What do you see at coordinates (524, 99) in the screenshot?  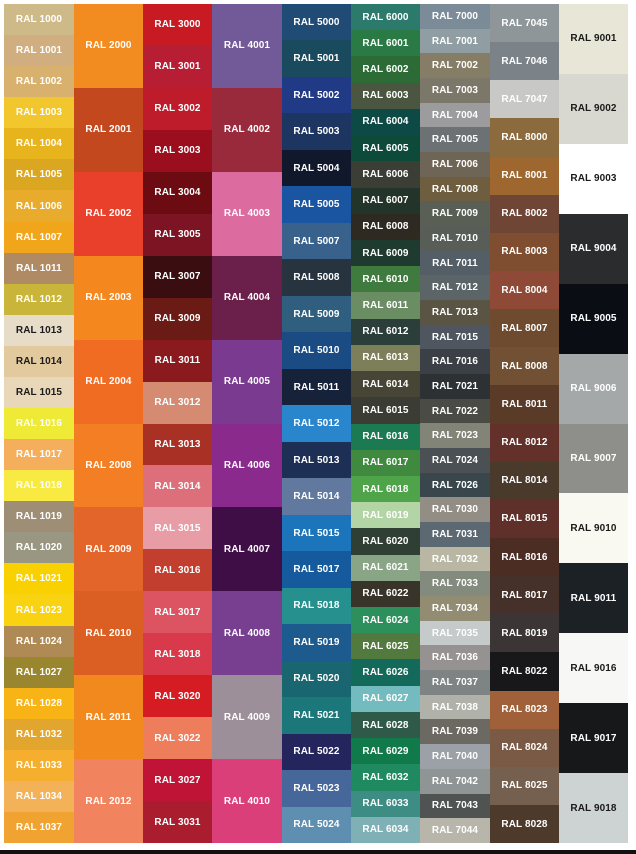 I see `color-swatch: RAL 7047` at bounding box center [524, 99].